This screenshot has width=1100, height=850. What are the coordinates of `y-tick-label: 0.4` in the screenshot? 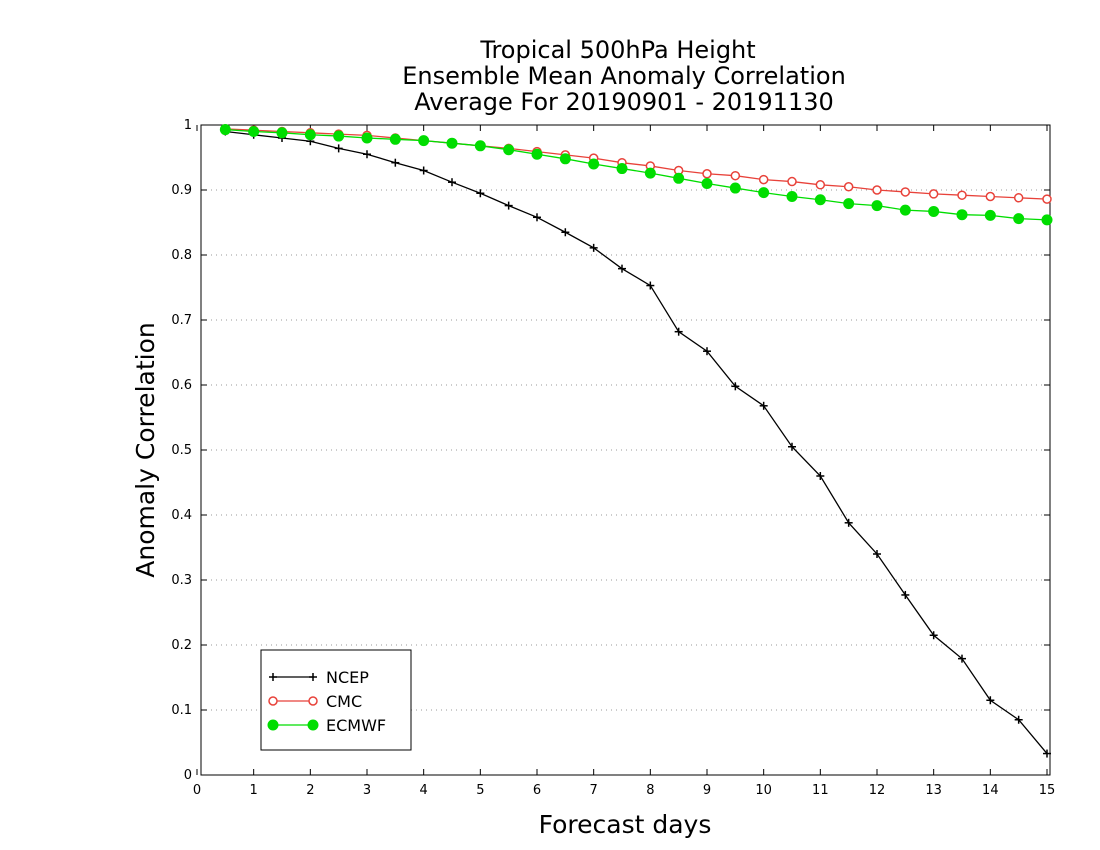 It's located at (181, 515).